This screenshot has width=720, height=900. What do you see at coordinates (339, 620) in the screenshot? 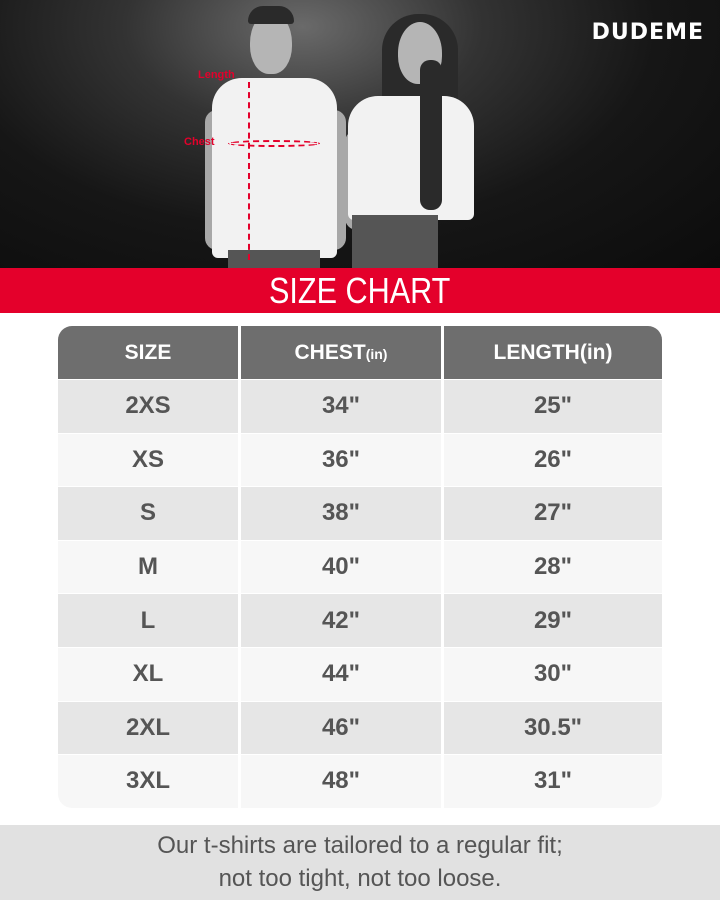
I see `cell-chest: 42"` at bounding box center [339, 620].